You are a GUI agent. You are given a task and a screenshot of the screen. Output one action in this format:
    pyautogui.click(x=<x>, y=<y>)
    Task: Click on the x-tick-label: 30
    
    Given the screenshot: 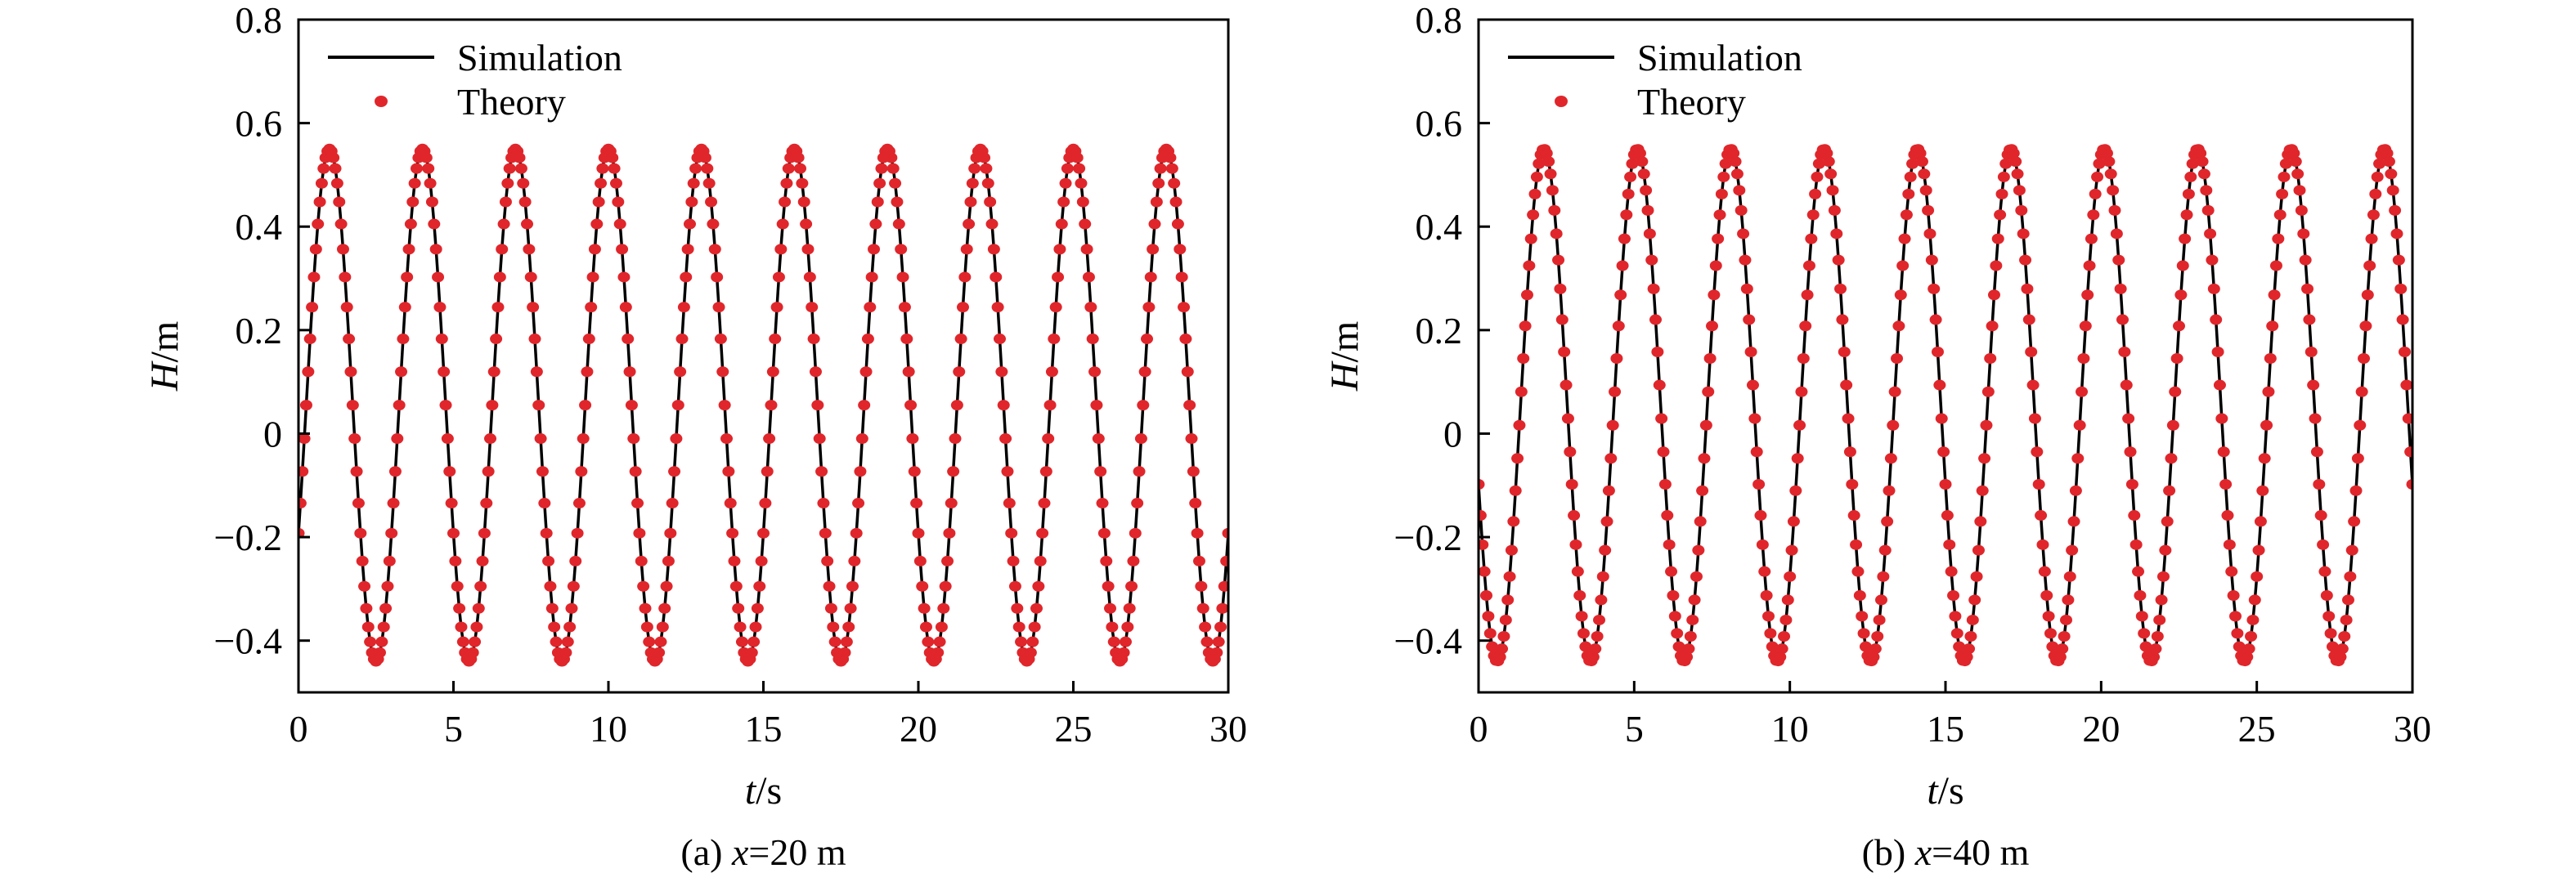 What is the action you would take?
    pyautogui.click(x=1228, y=729)
    